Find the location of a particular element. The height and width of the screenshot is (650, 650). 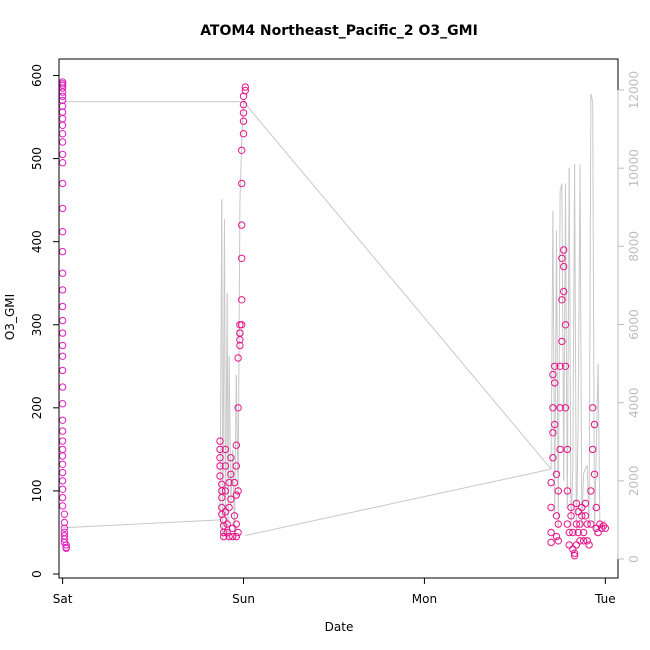

y2-tick-label: 0 is located at coordinates (634, 559).